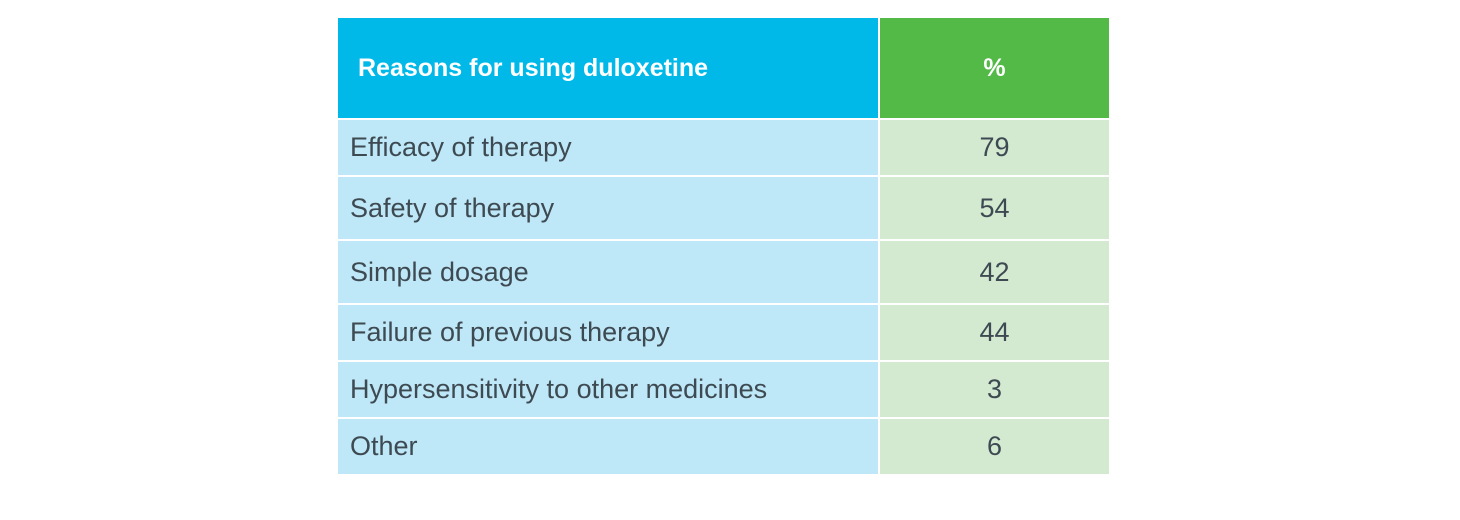 The width and height of the screenshot is (1460, 520). What do you see at coordinates (609, 272) in the screenshot?
I see `reason-cell: Simple dosage` at bounding box center [609, 272].